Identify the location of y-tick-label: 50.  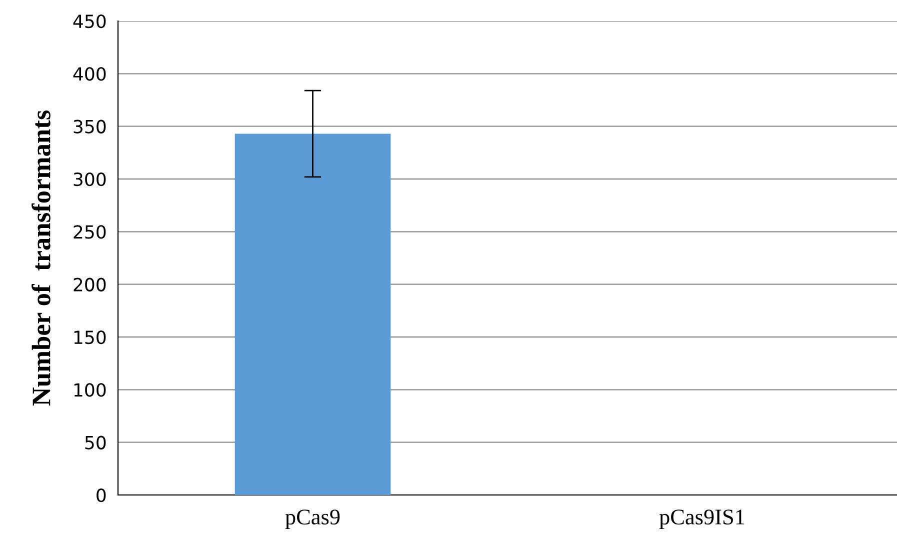
(95, 443).